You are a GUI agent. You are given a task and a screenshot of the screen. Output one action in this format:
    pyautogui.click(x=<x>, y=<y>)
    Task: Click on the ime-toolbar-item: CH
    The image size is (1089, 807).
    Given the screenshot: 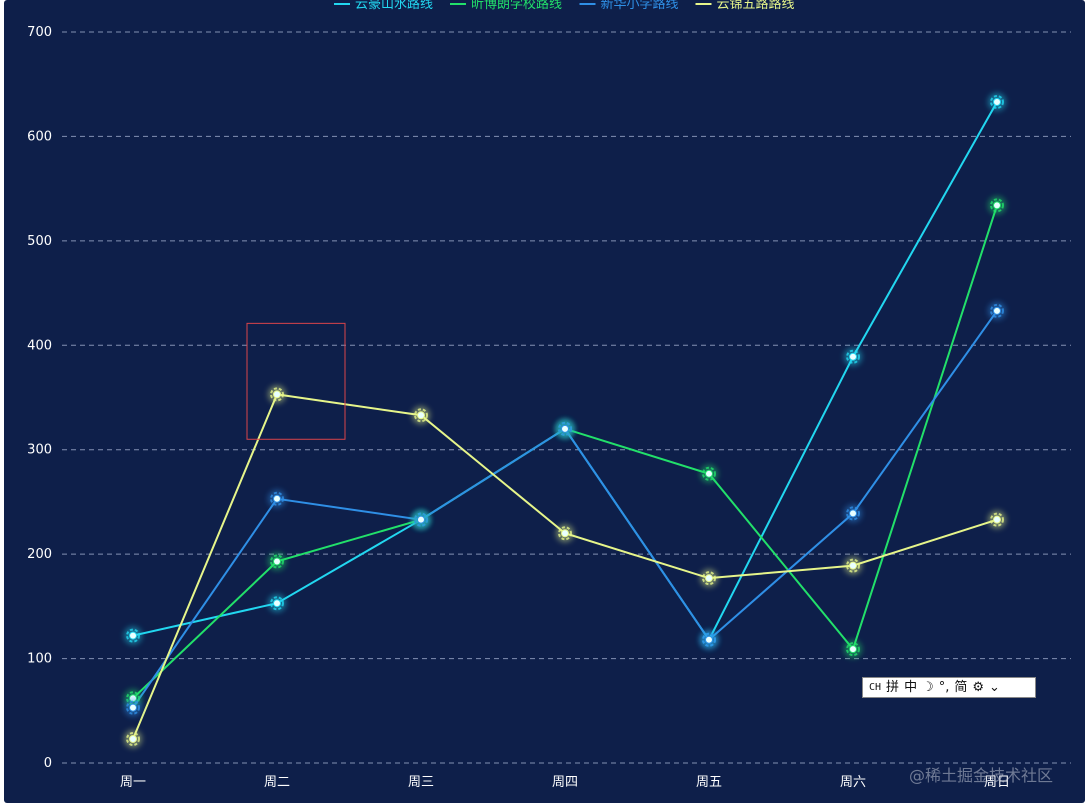 What is the action you would take?
    pyautogui.click(x=875, y=687)
    